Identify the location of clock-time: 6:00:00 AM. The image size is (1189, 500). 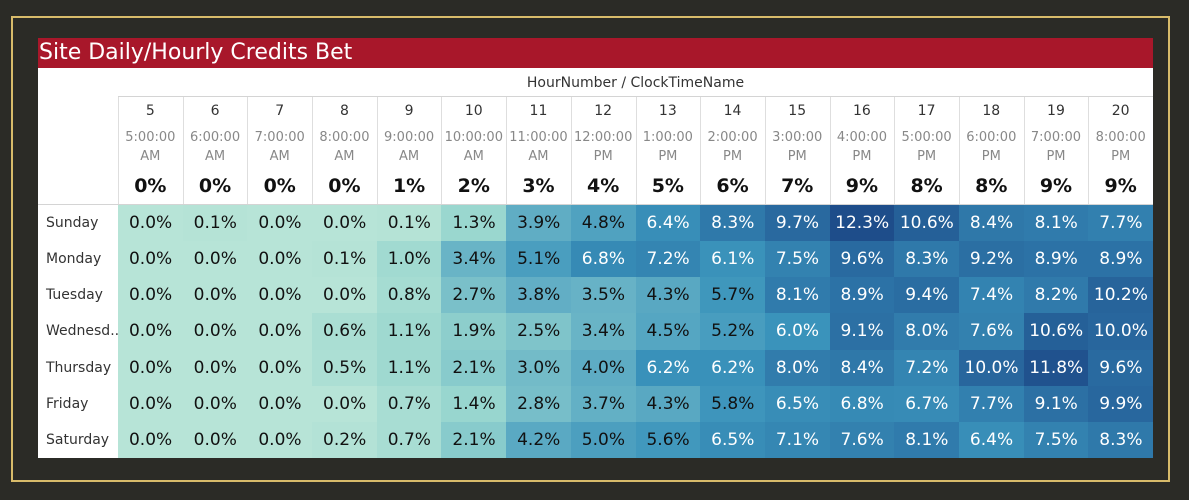
(215, 147).